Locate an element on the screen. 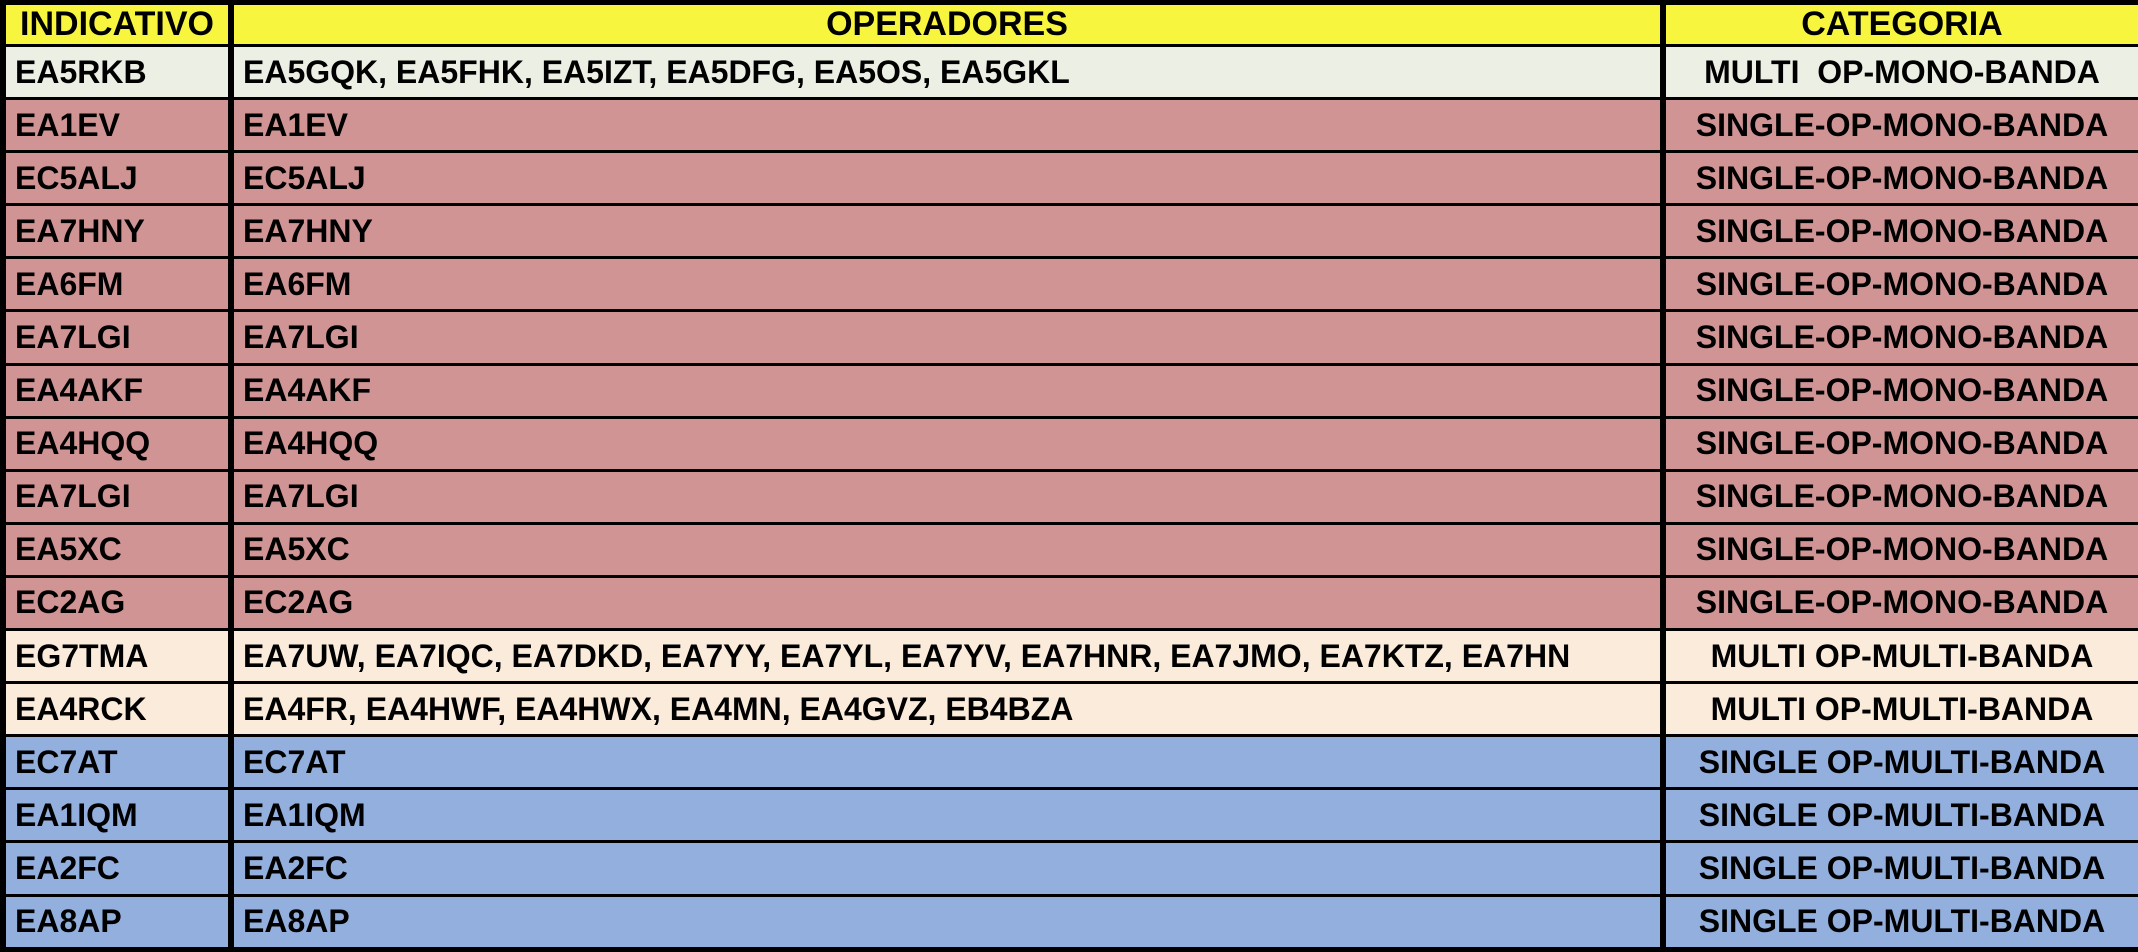  cell-operadores: EA1EV is located at coordinates (947, 125).